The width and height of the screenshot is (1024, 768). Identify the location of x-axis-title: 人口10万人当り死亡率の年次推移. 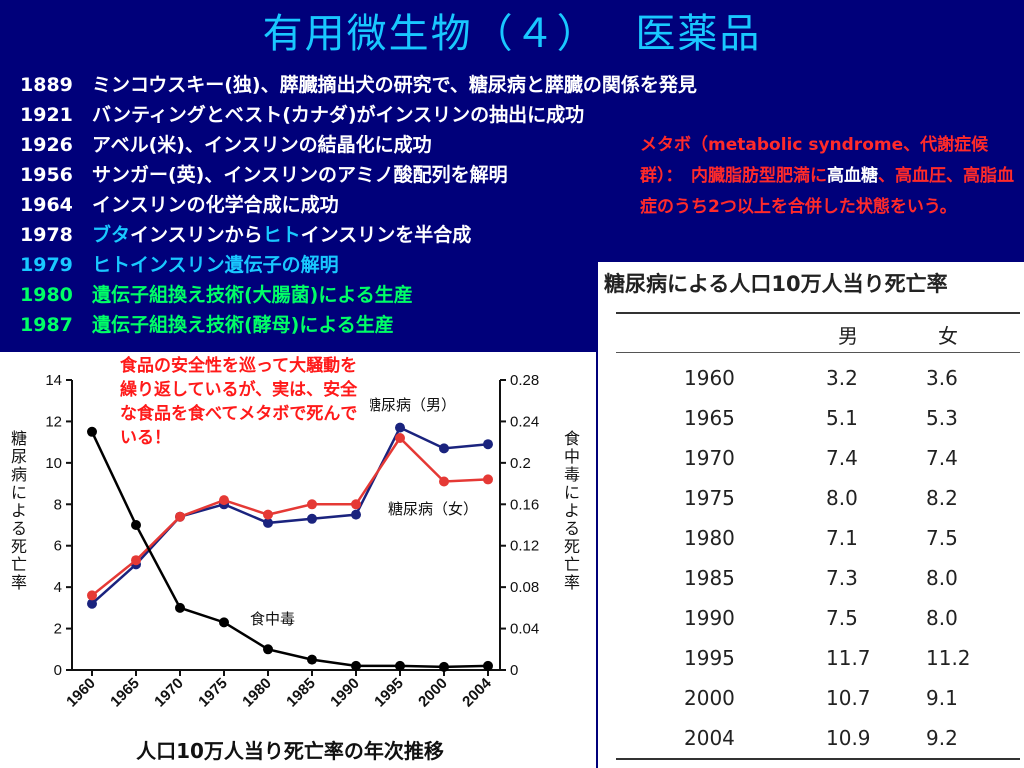
(290, 751).